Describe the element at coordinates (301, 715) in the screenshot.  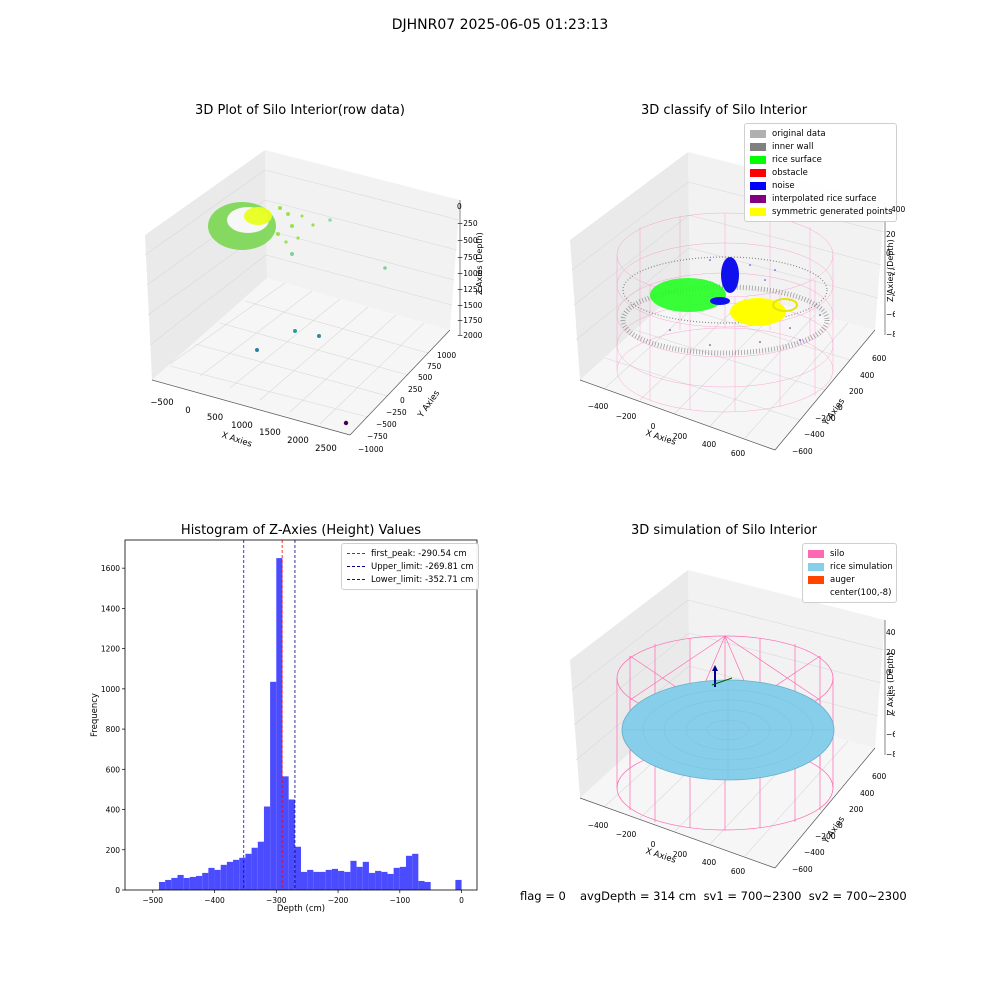
I see `histogram-frame` at that location.